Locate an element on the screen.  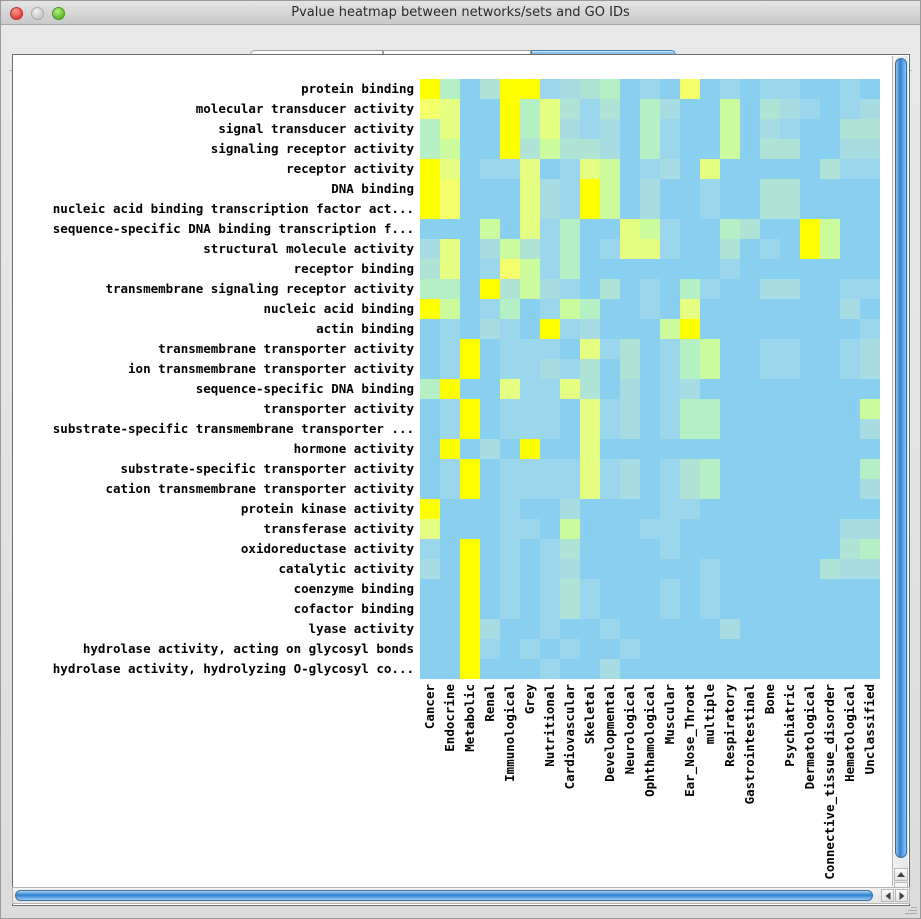
scroll-left-button is located at coordinates (887, 895).